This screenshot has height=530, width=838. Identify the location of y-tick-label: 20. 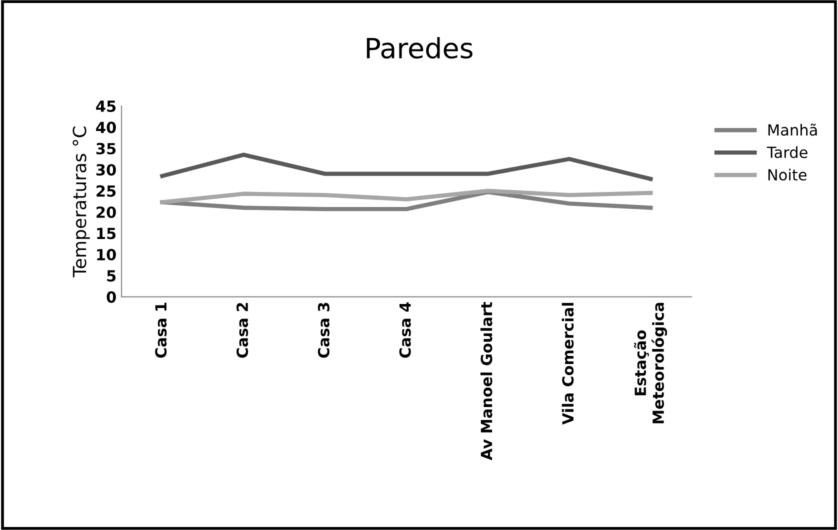
(106, 212).